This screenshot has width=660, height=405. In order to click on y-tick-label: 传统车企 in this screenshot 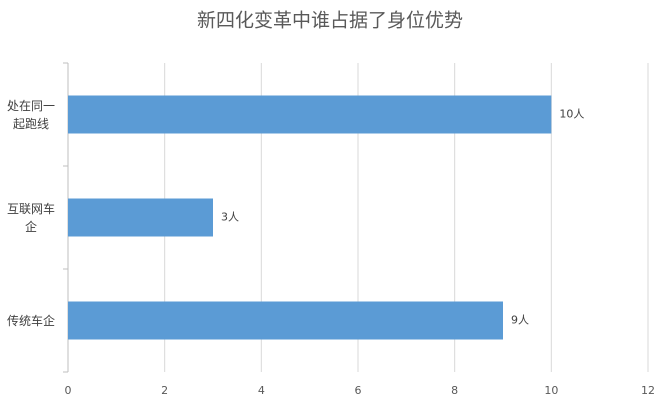, I will do `click(30, 320)`.